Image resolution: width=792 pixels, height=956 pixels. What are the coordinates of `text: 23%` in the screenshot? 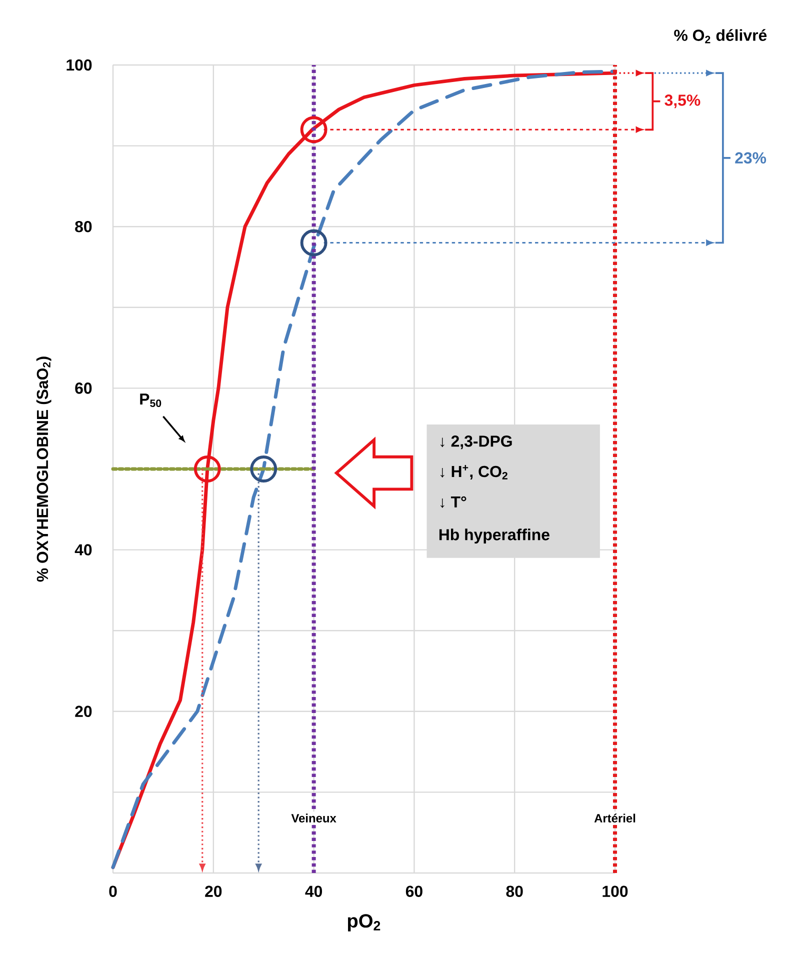 It's located at (750, 158).